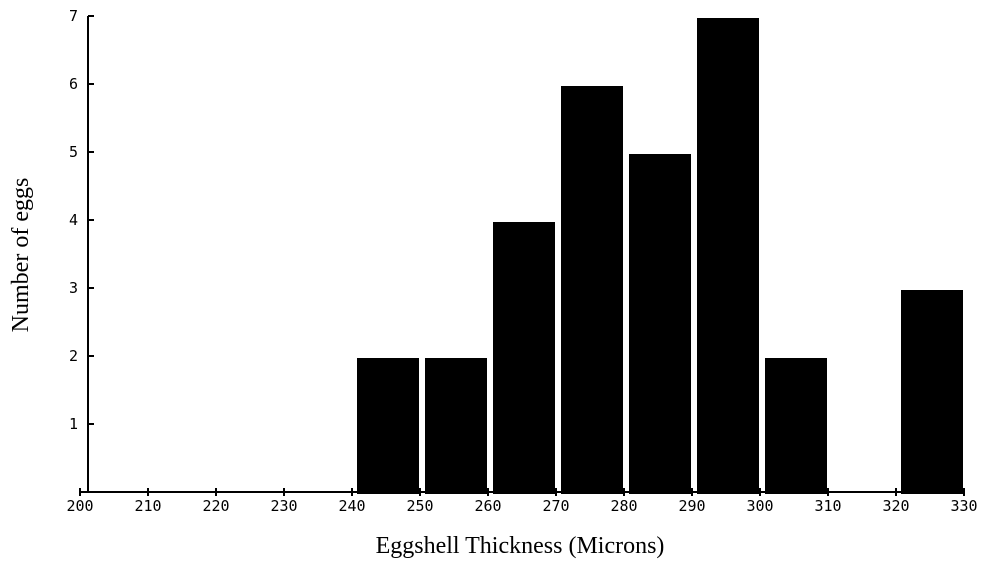  I want to click on x-tick-label-310: 310, so click(827, 506).